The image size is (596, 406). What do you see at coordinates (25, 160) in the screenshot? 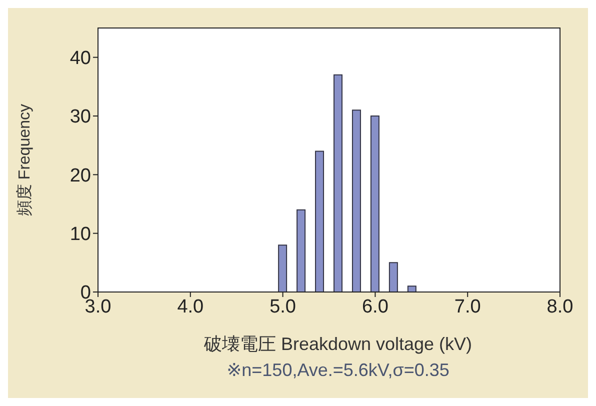
I see `y-axis-title: 頻度 Frequency` at bounding box center [25, 160].